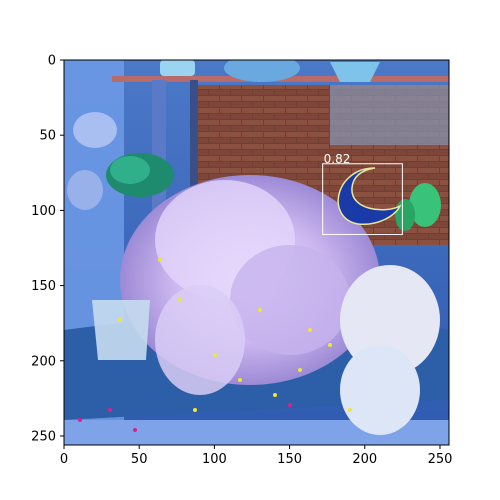  What do you see at coordinates (43, 361) in the screenshot?
I see `y-tick-label: 200` at bounding box center [43, 361].